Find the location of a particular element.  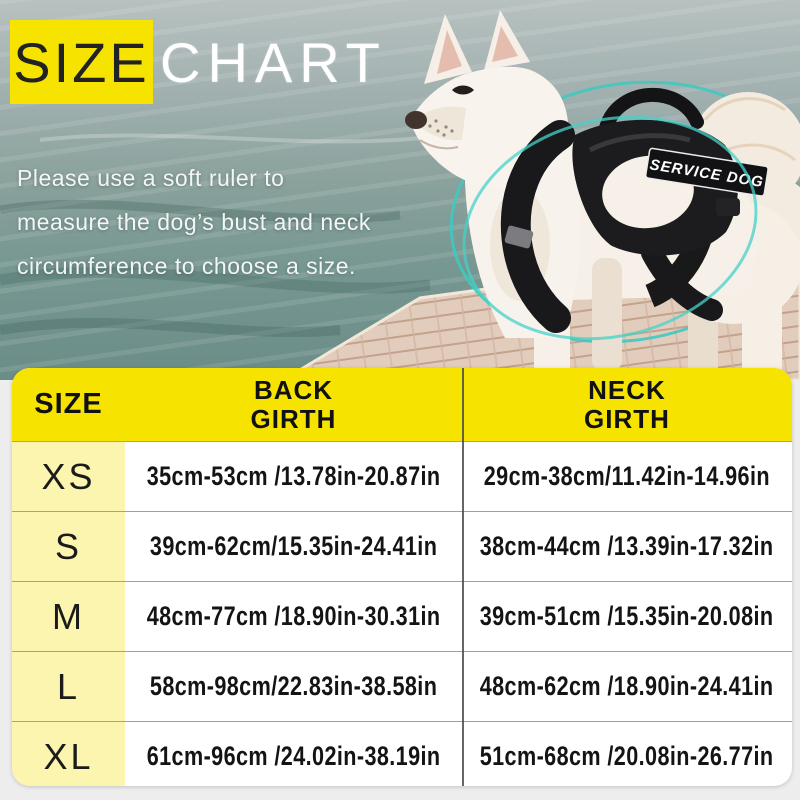

back-girth-cell: 39cm-62cm/15.35in-24.41in is located at coordinates (293, 546).